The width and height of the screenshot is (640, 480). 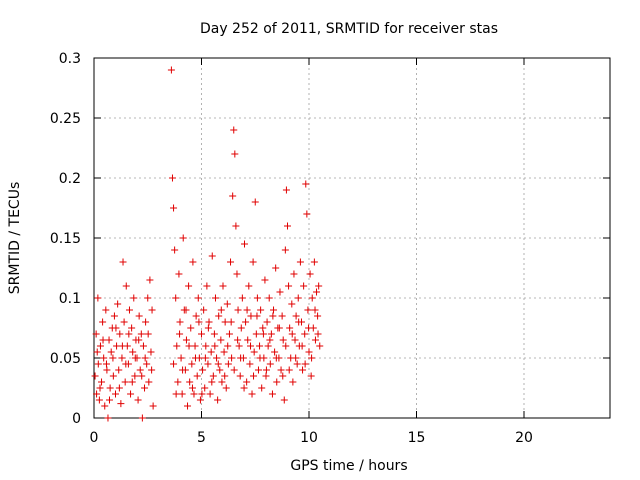 What do you see at coordinates (348, 466) in the screenshot?
I see `x-axis-label: GPS time / hours` at bounding box center [348, 466].